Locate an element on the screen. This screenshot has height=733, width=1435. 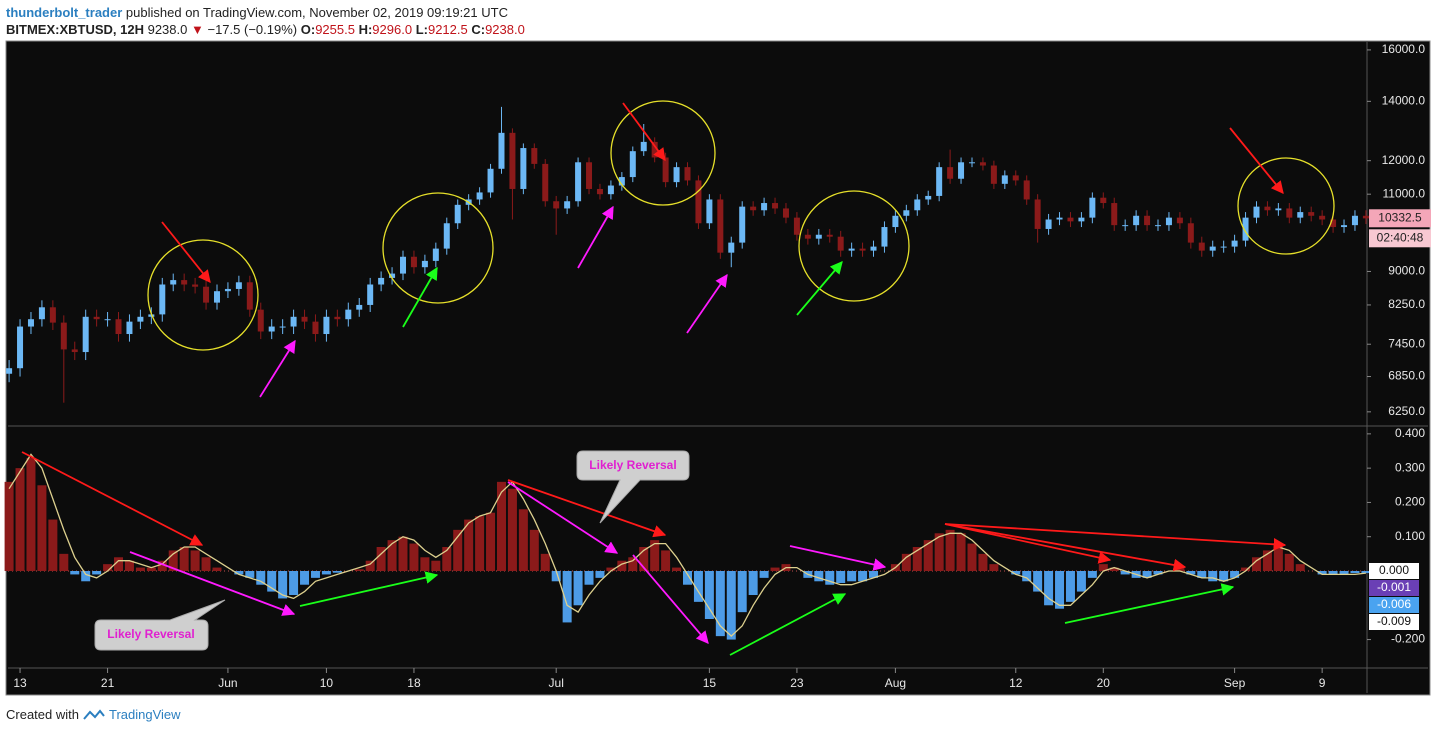
x-tick-label: Jul is located at coordinates (556, 683).